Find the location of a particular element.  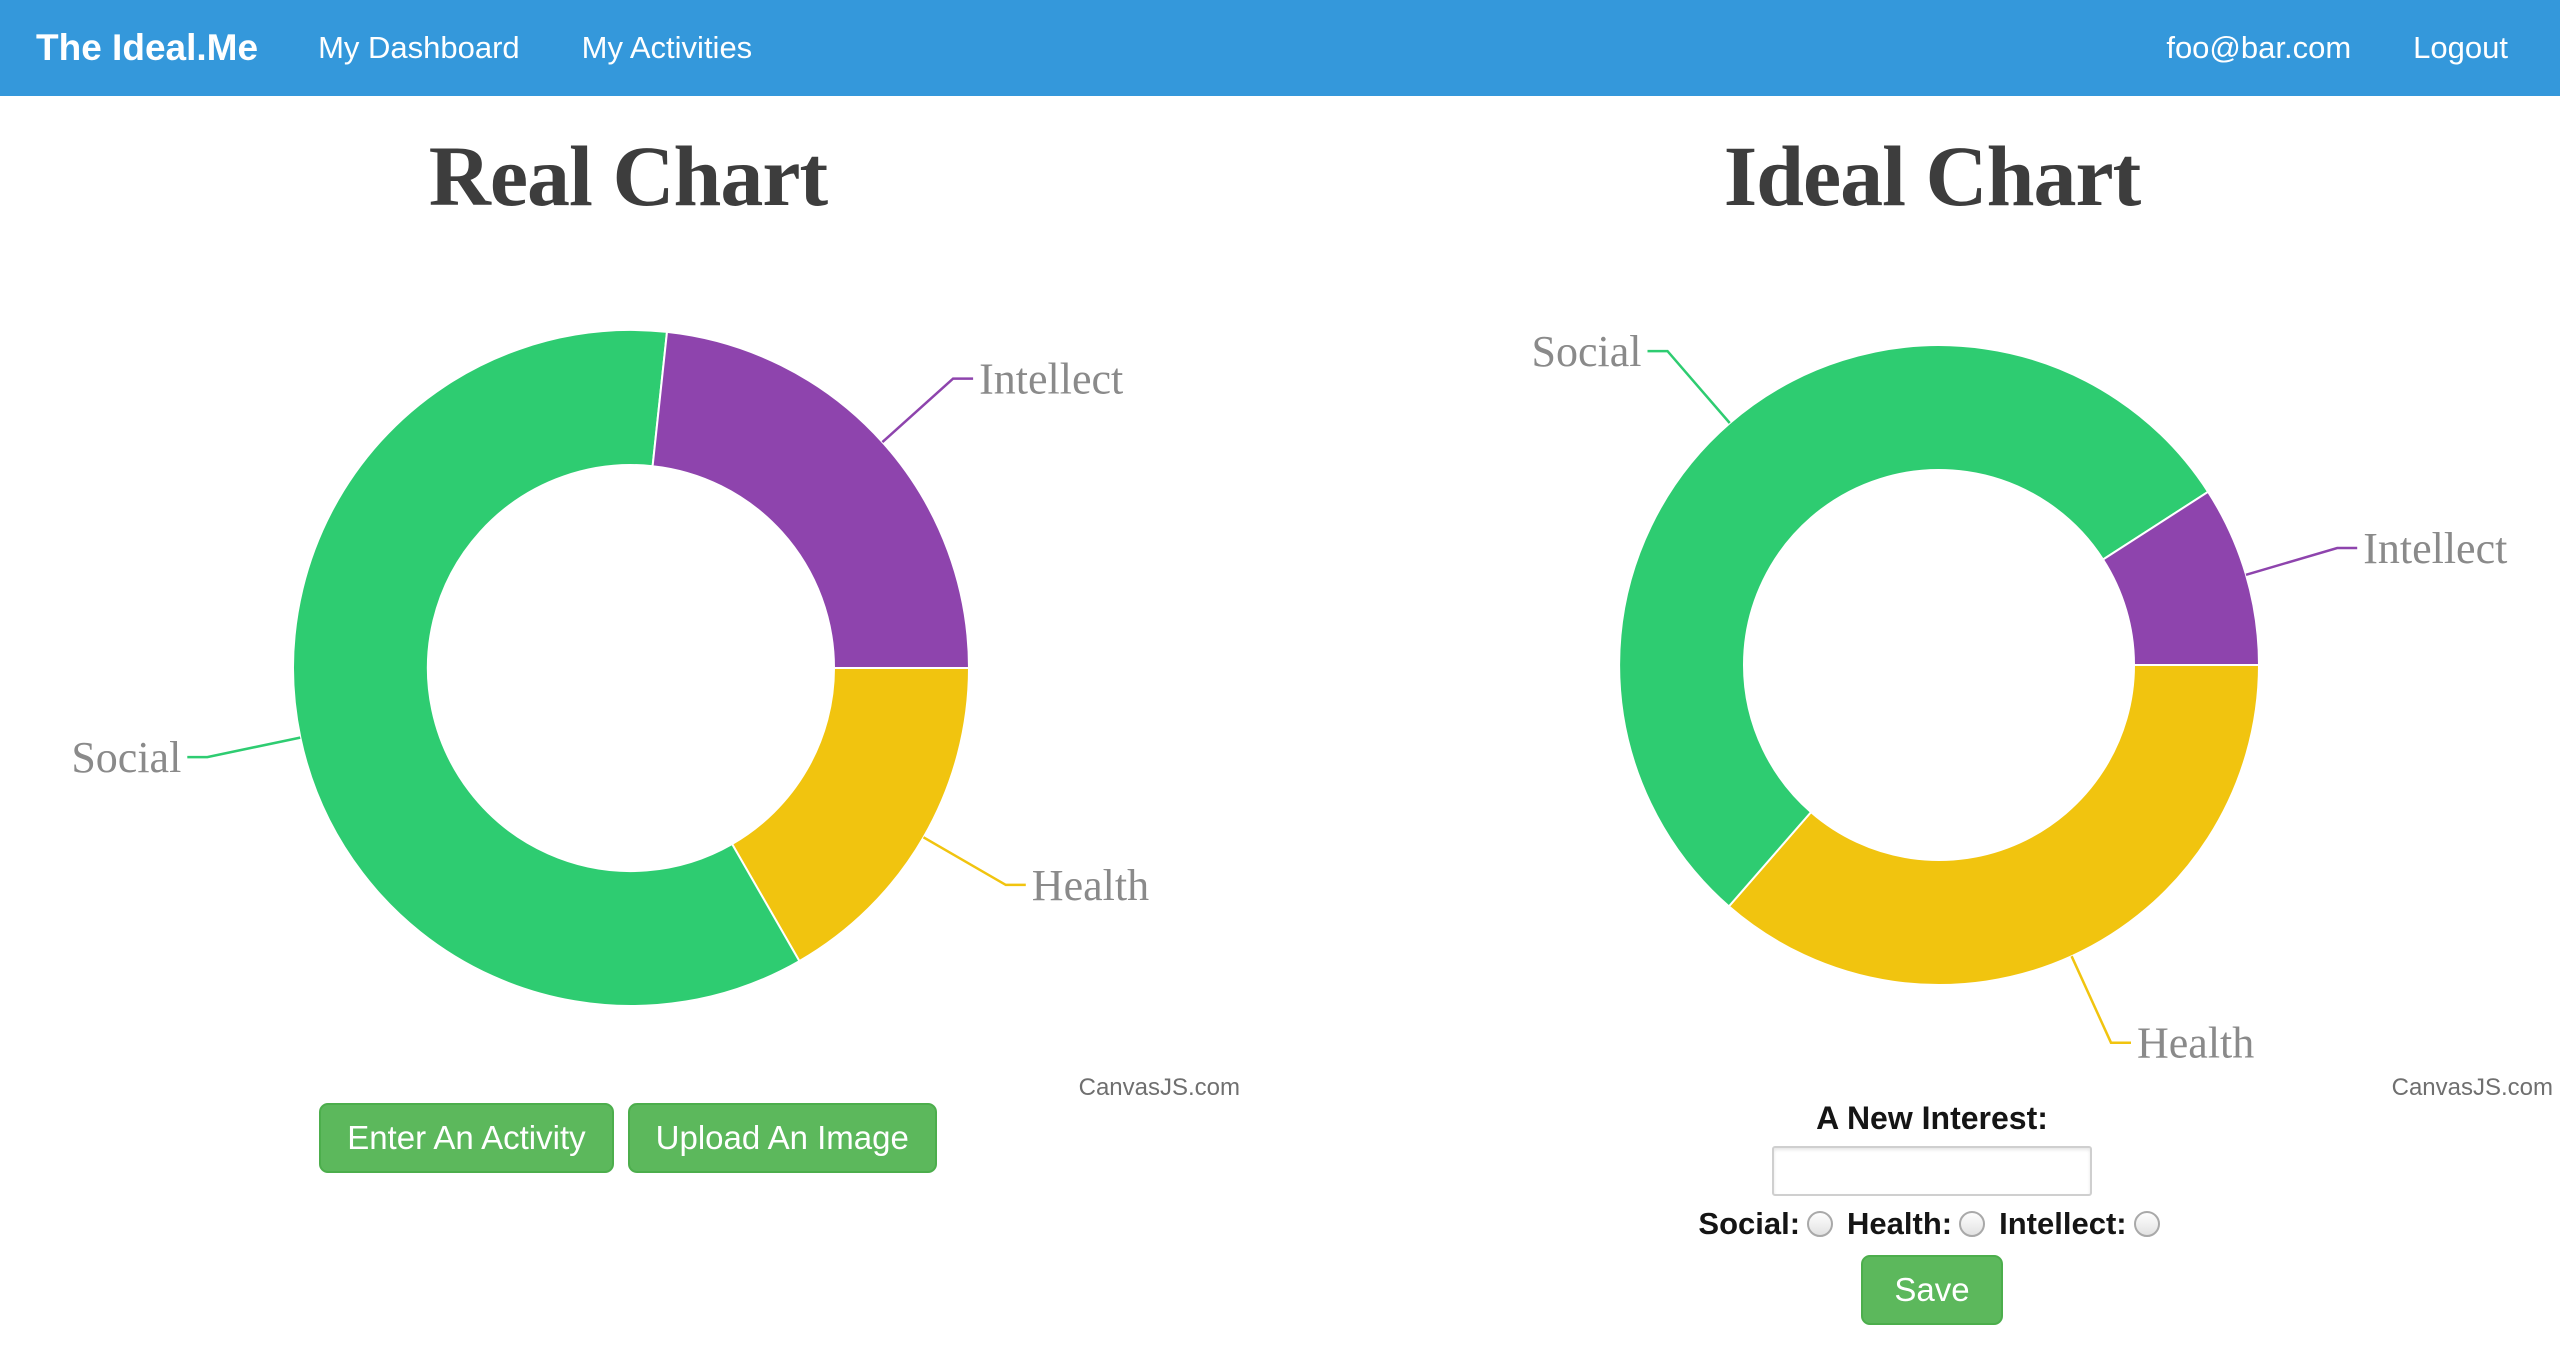

nav-right: foo@bar.com Logout is located at coordinates (2337, 48).